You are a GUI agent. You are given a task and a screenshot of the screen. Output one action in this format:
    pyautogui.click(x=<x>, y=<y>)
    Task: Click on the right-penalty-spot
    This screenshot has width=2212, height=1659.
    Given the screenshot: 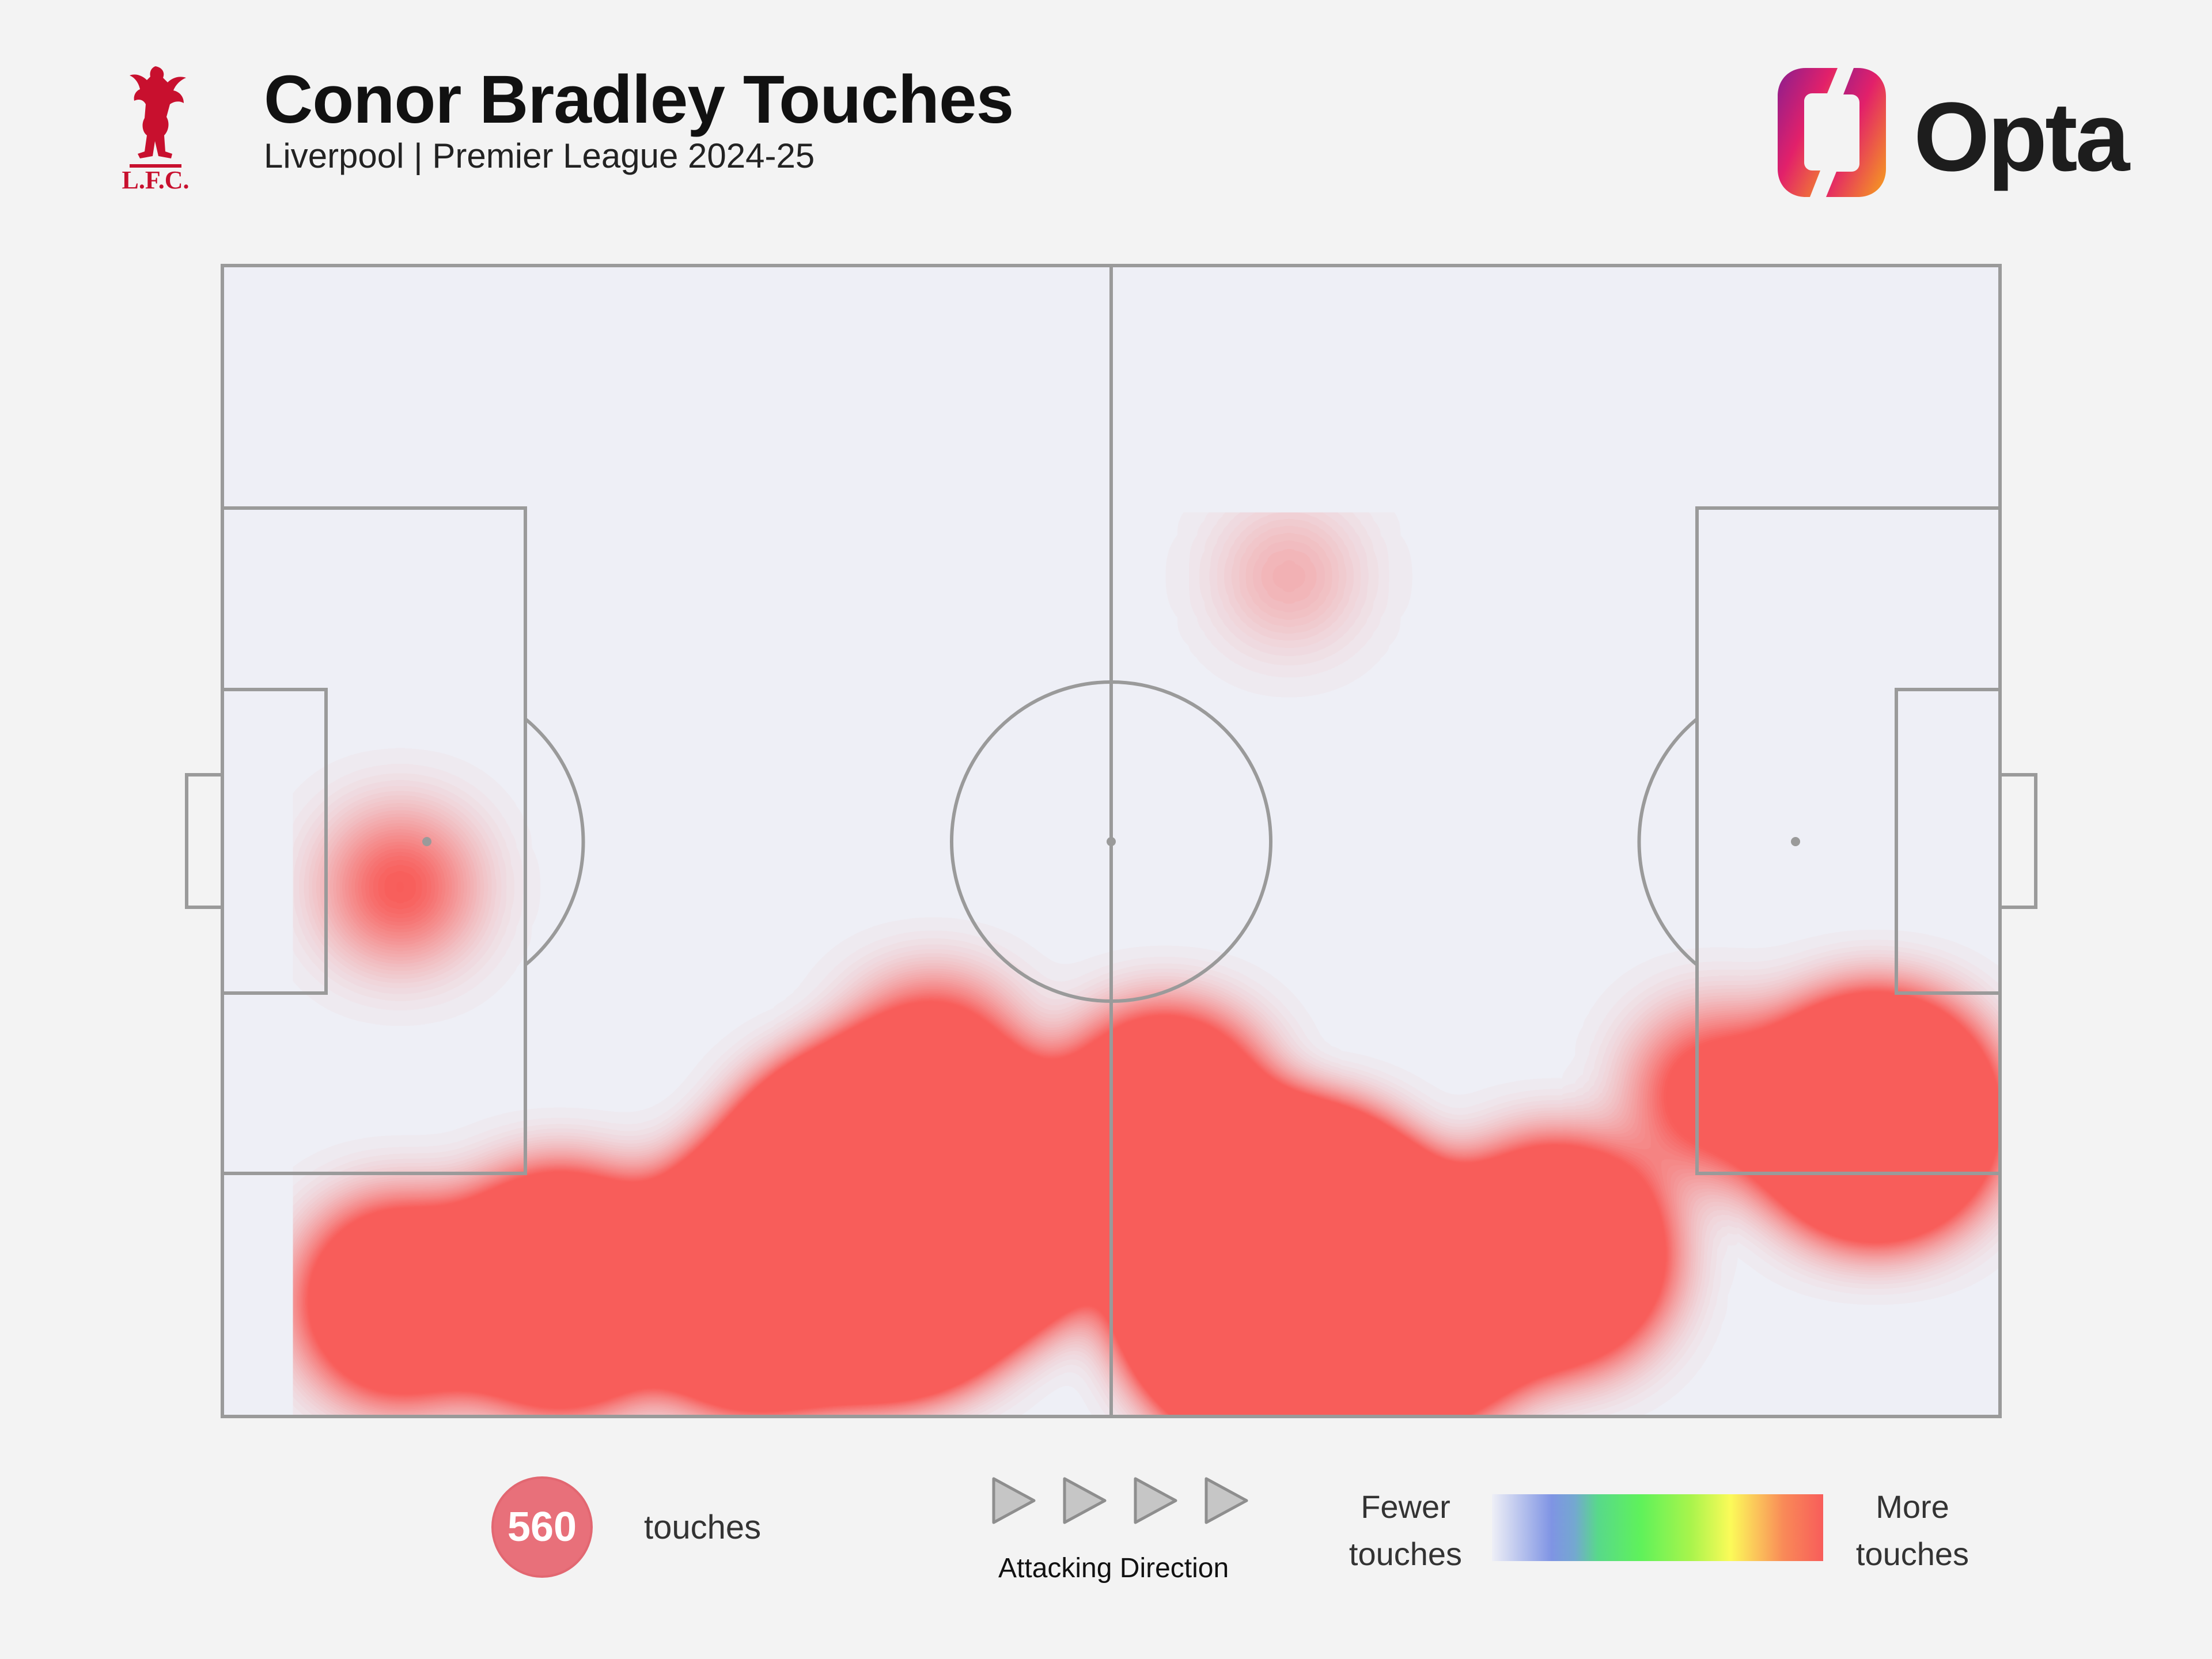 What is the action you would take?
    pyautogui.click(x=1795, y=841)
    